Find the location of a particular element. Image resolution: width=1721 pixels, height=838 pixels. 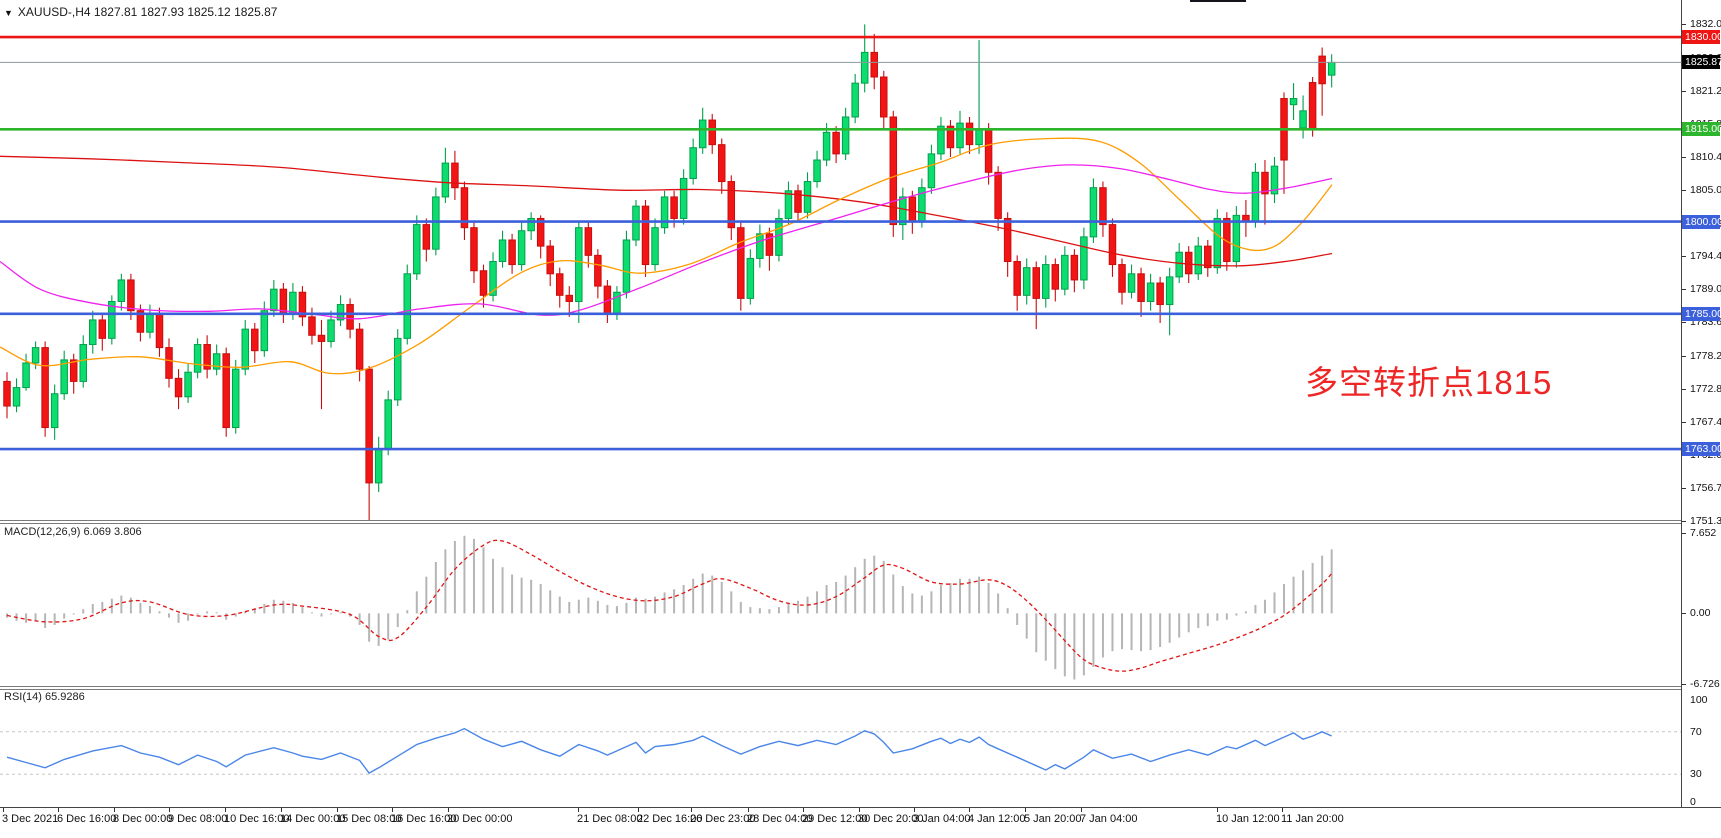

macd-axis-label: 7.652 is located at coordinates (1703, 533).